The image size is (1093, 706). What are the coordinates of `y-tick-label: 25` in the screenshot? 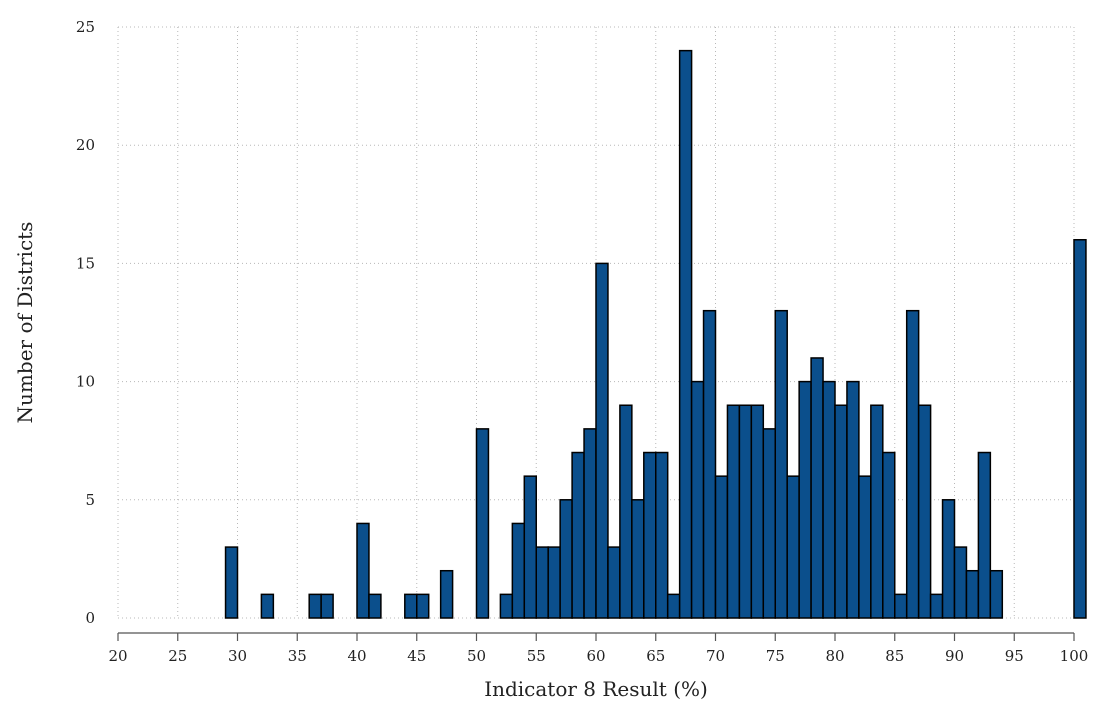 It's located at (85, 27).